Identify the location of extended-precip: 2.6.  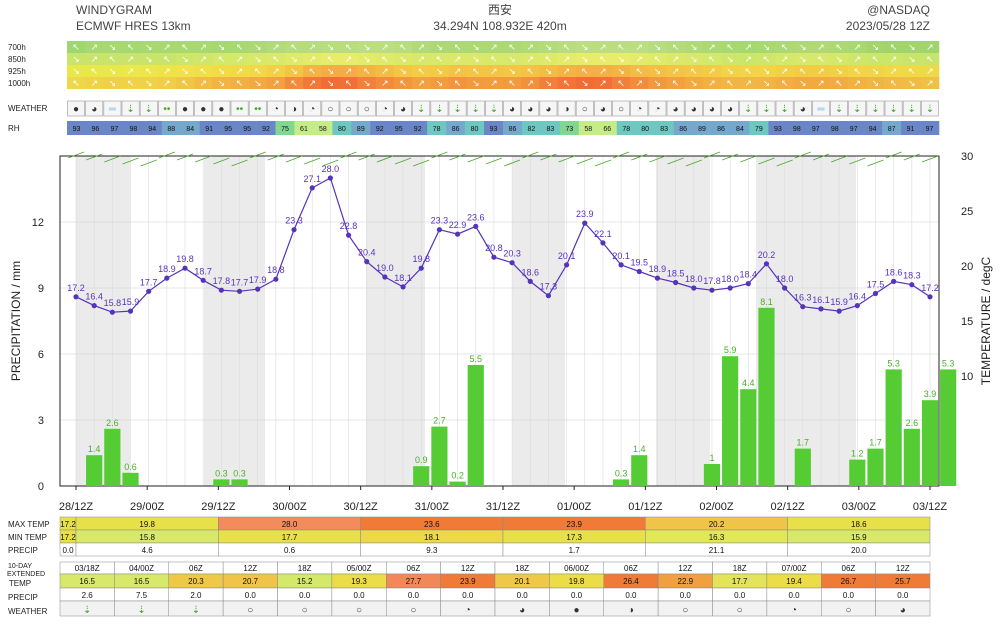
(88, 595).